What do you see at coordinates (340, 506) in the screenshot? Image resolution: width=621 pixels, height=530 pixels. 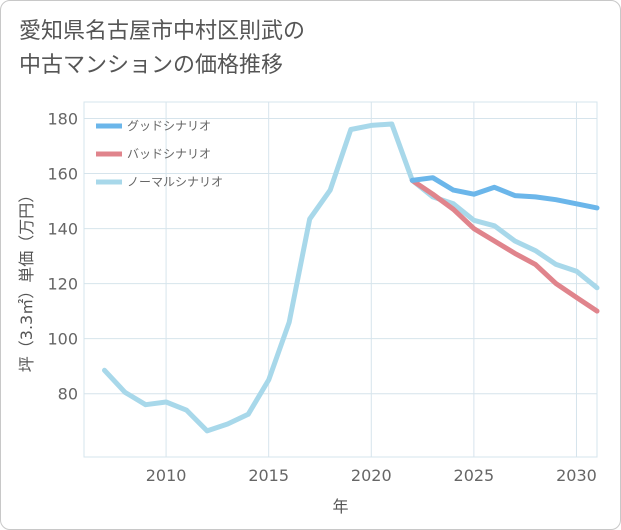 I see `x-axis-label: 年` at bounding box center [340, 506].